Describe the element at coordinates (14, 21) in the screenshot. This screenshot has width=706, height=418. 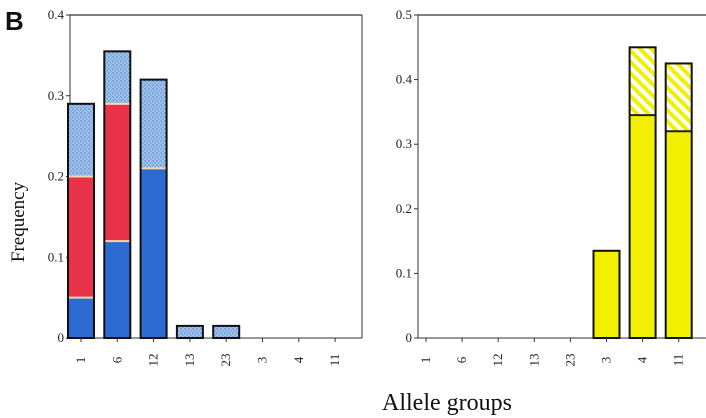
I see `panel-label: B` at that location.